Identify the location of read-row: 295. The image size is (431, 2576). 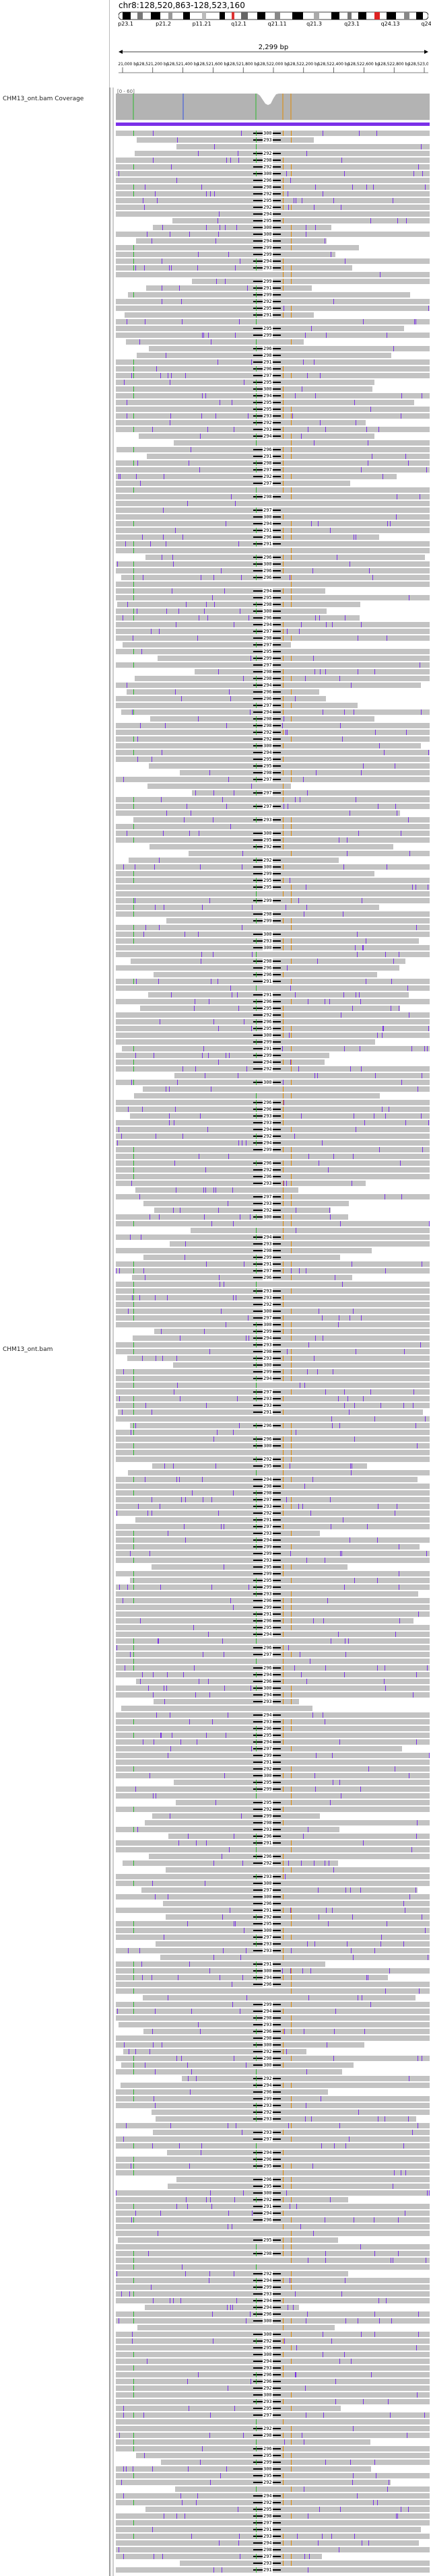
(273, 597).